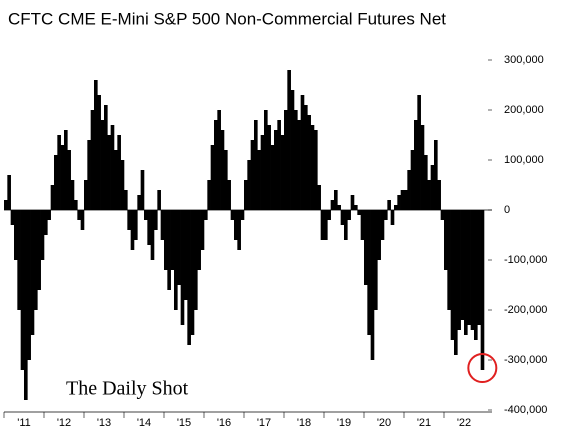  I want to click on y-tick-label: -200,000, so click(525, 310).